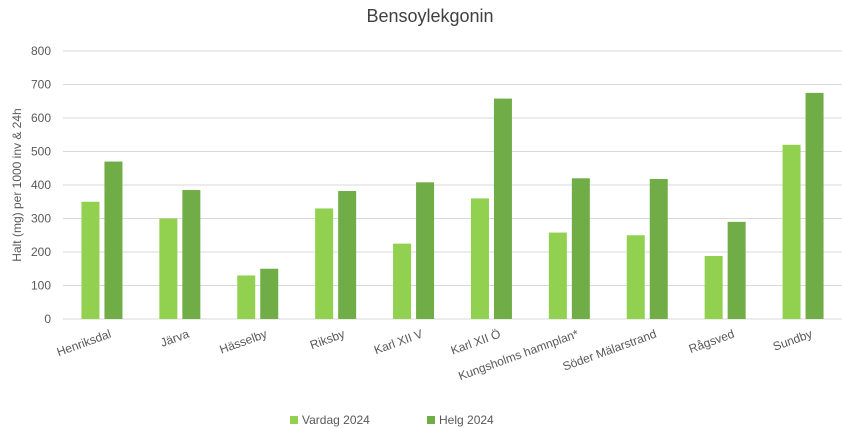 This screenshot has height=428, width=842. I want to click on y-tick-label: 400, so click(41, 185).